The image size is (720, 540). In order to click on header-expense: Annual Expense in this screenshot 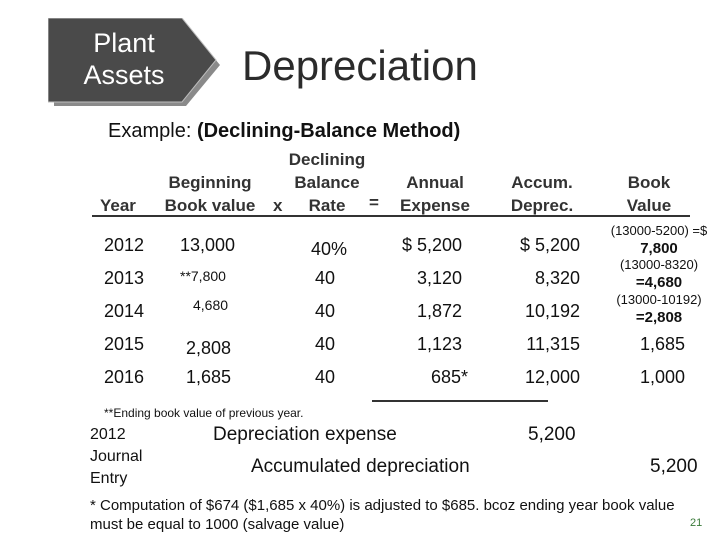, I will do `click(435, 194)`.